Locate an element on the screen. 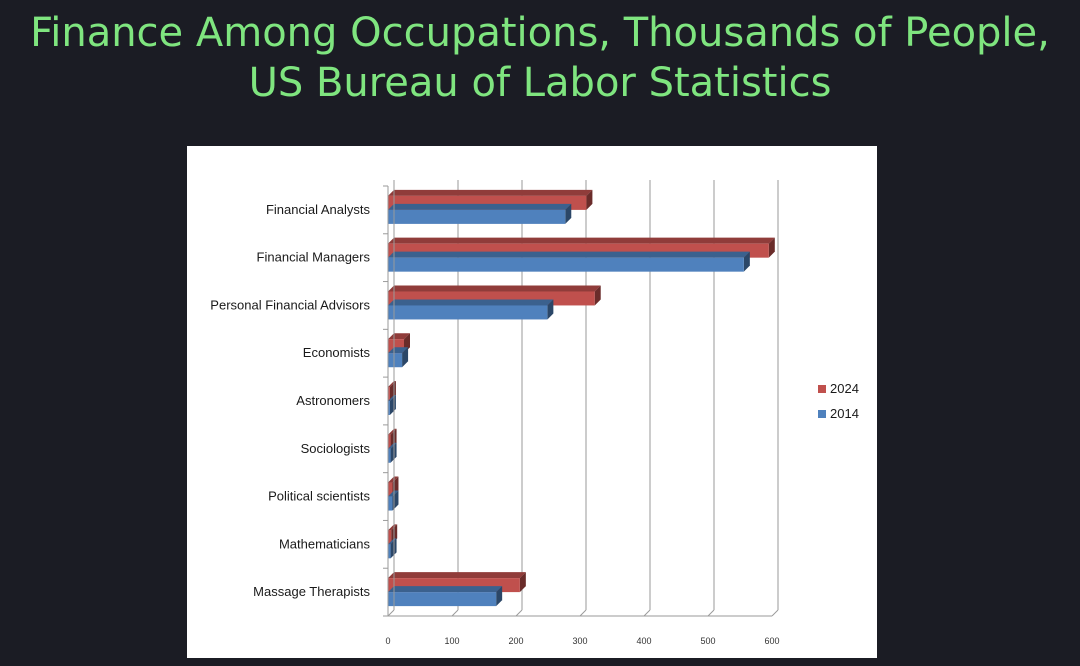 The height and width of the screenshot is (666, 1080). x-tick-label: 300 is located at coordinates (579, 641).